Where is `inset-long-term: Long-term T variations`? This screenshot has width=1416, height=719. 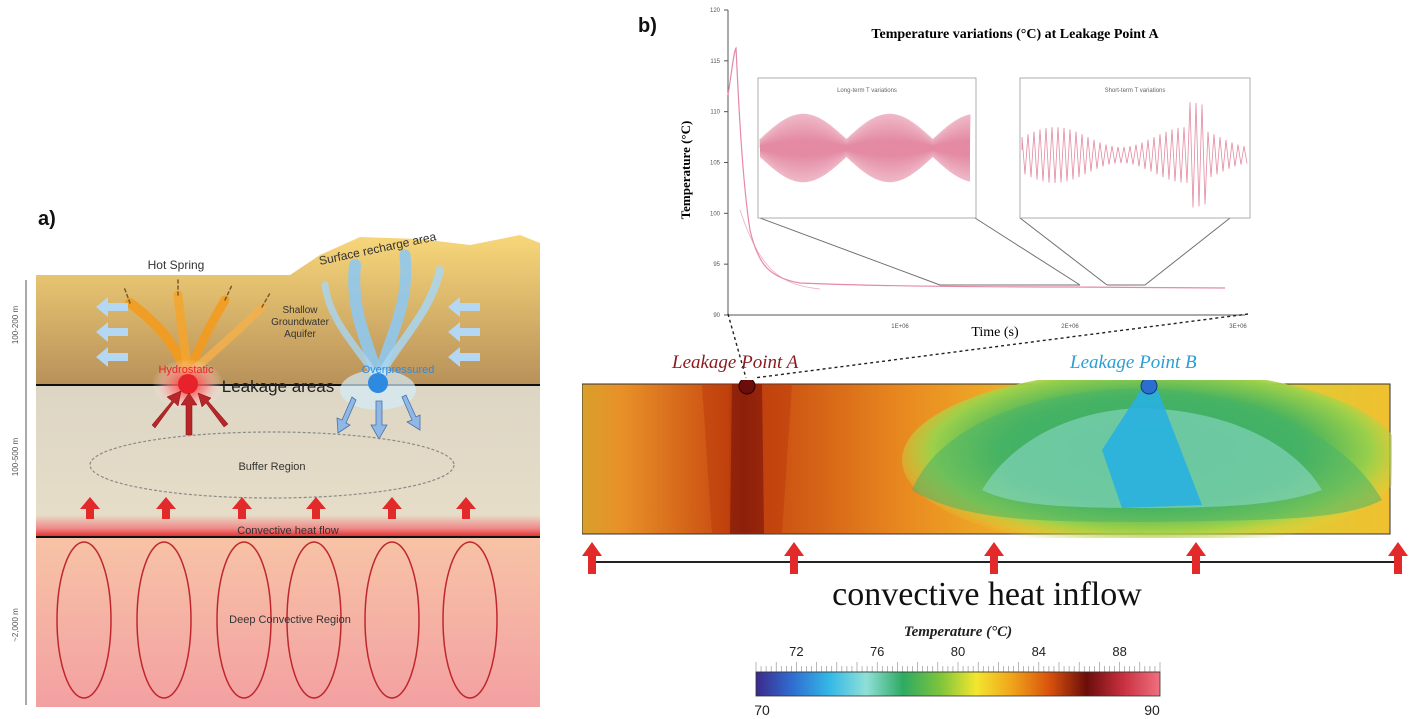
inset-long-term: Long-term T variations is located at coordinates (867, 148).